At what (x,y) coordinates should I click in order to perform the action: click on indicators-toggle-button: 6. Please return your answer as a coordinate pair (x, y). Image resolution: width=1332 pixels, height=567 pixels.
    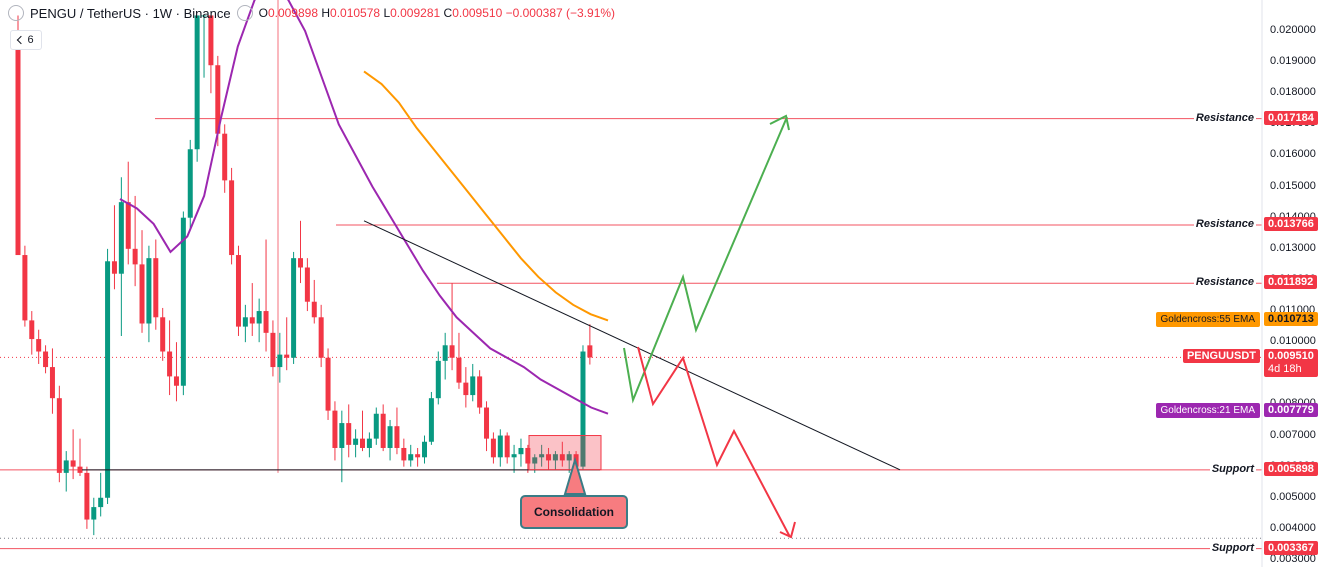
    Looking at the image, I should click on (26, 40).